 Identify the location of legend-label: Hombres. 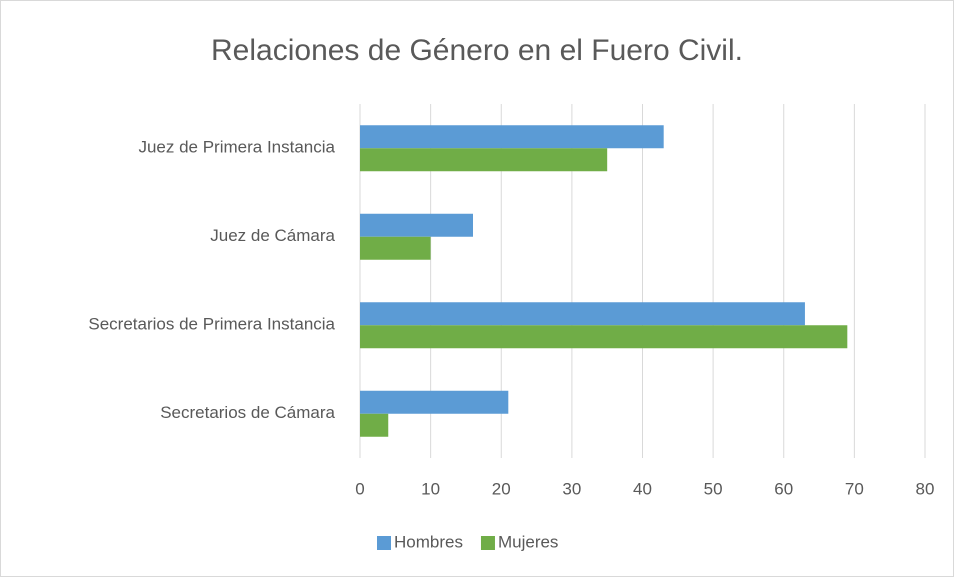
(428, 541).